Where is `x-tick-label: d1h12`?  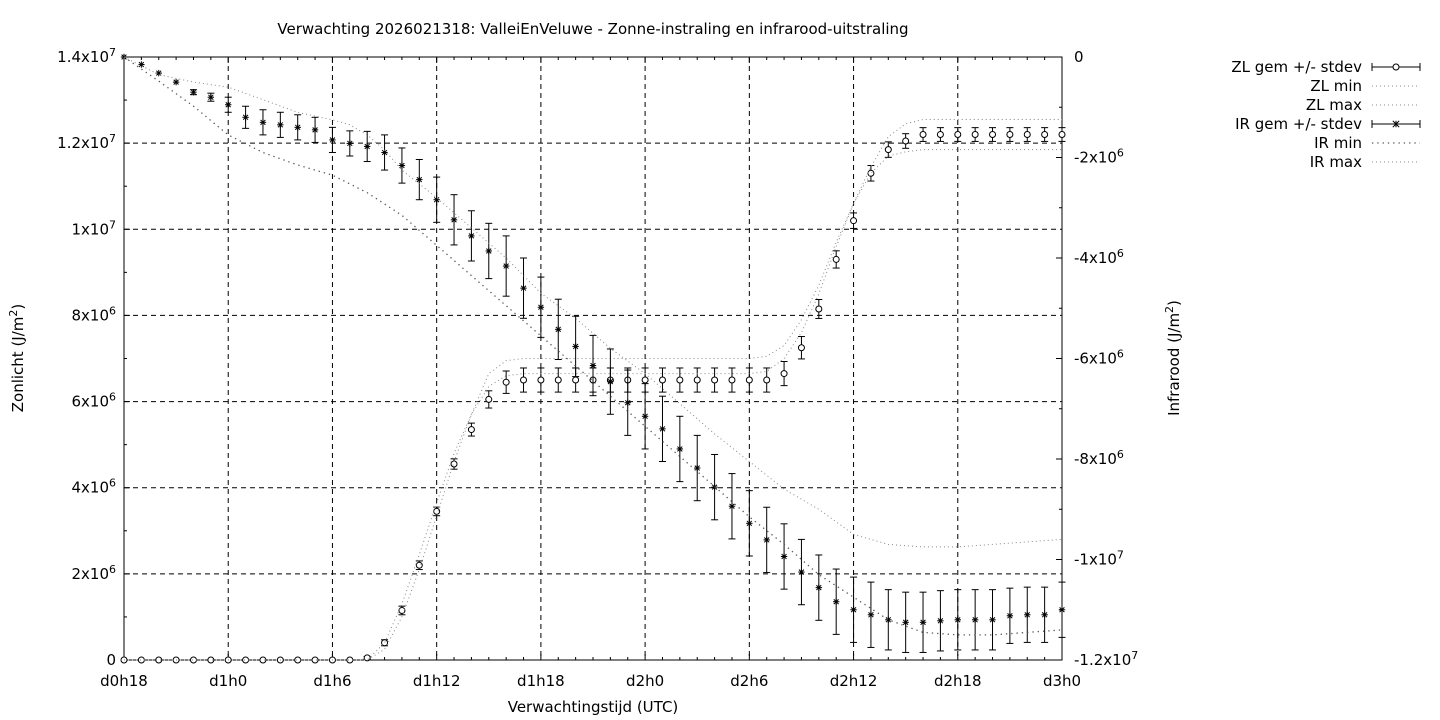
x-tick-label: d1h12 is located at coordinates (437, 681).